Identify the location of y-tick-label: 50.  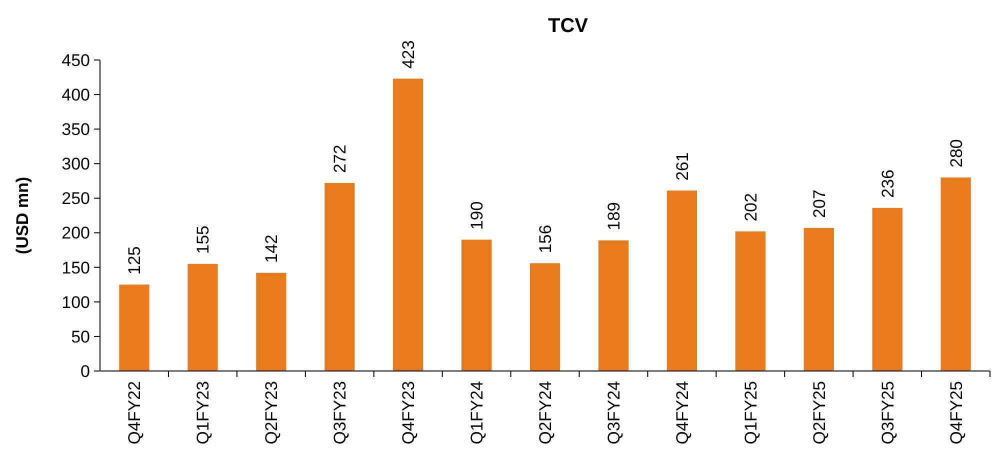
(80, 336).